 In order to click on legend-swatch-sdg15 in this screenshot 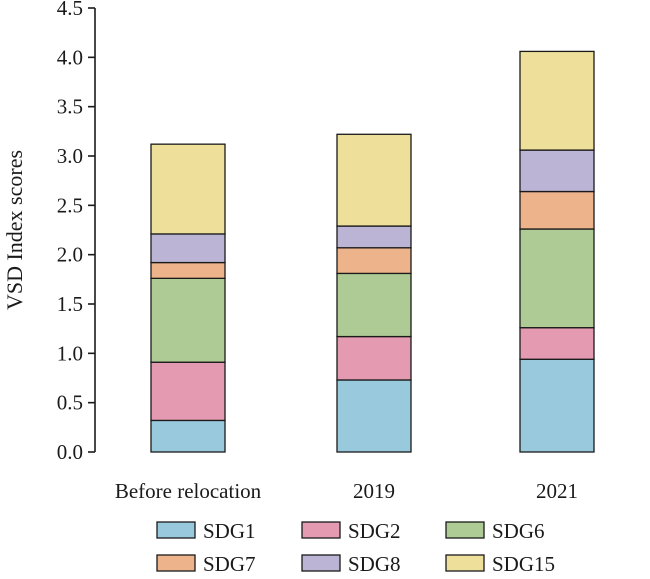, I will do `click(465, 563)`.